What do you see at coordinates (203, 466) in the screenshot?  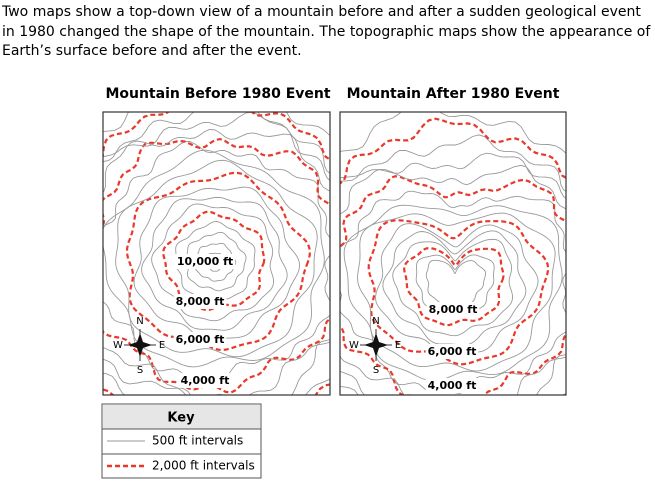 I see `key-row: 2,000 ft intervals` at bounding box center [203, 466].